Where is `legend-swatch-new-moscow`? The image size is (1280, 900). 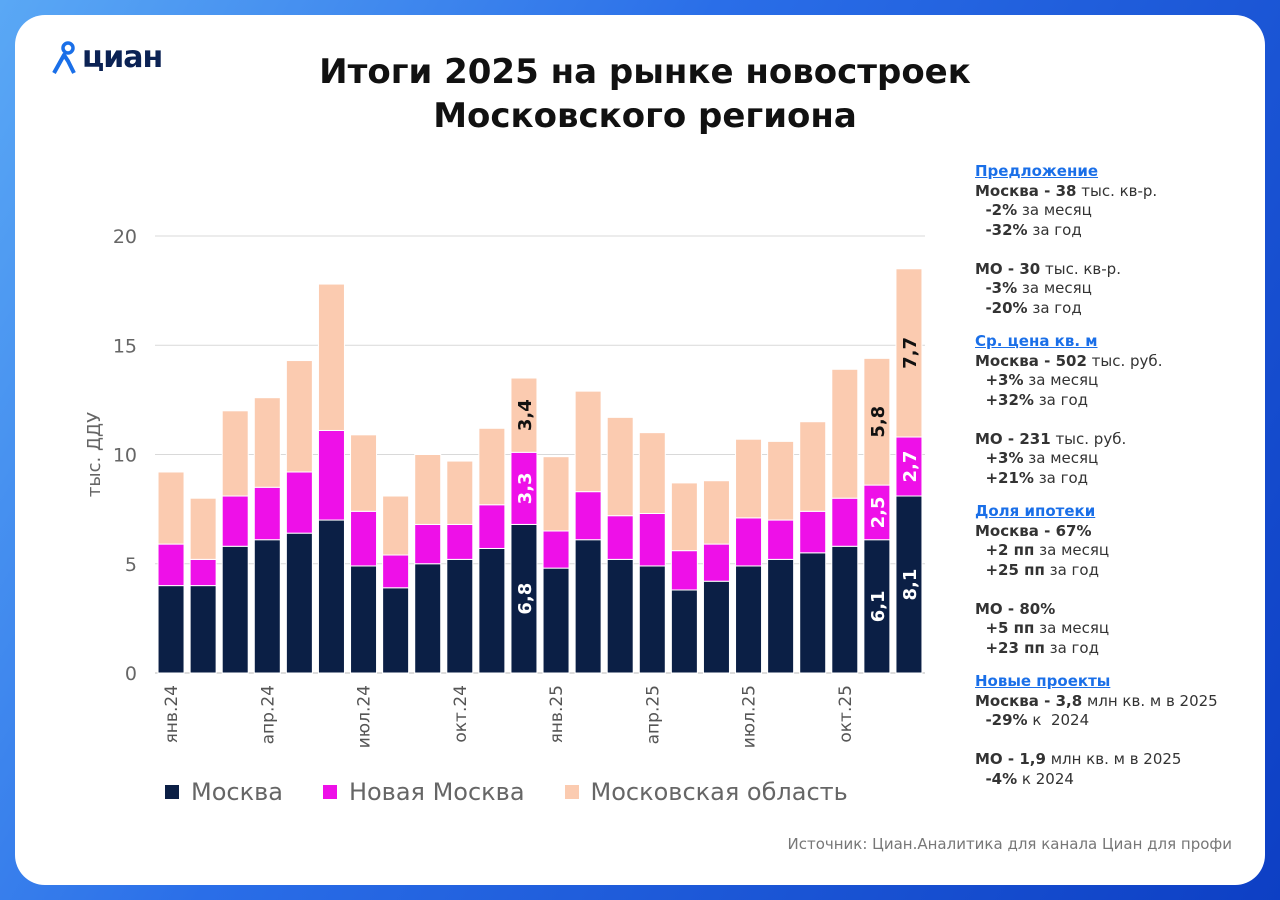 legend-swatch-new-moscow is located at coordinates (329, 792).